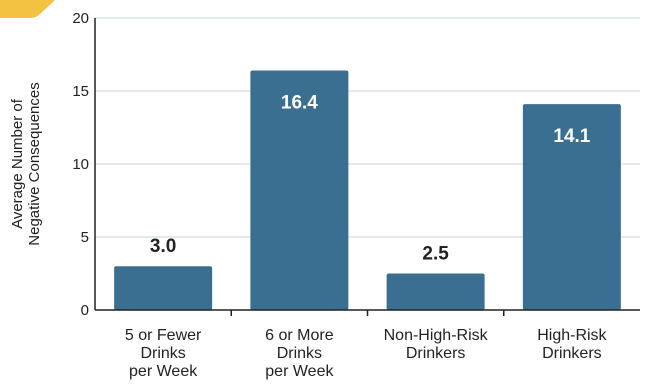 Image resolution: width=645 pixels, height=384 pixels. I want to click on data-label: 14.1, so click(571, 136).